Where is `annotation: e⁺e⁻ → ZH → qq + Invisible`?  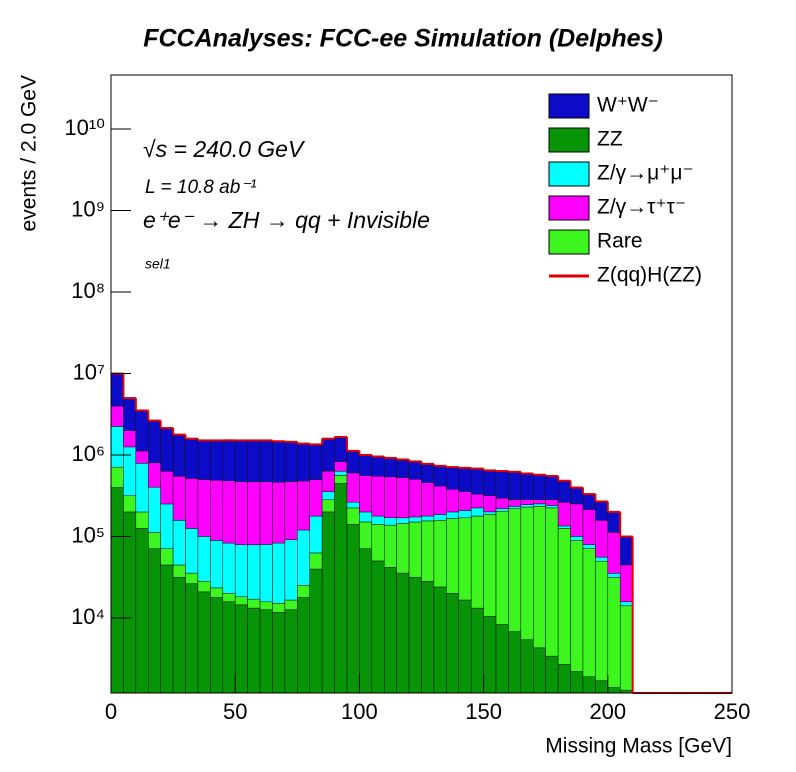
annotation: e⁺e⁻ → ZH → qq + Invisible is located at coordinates (286, 220).